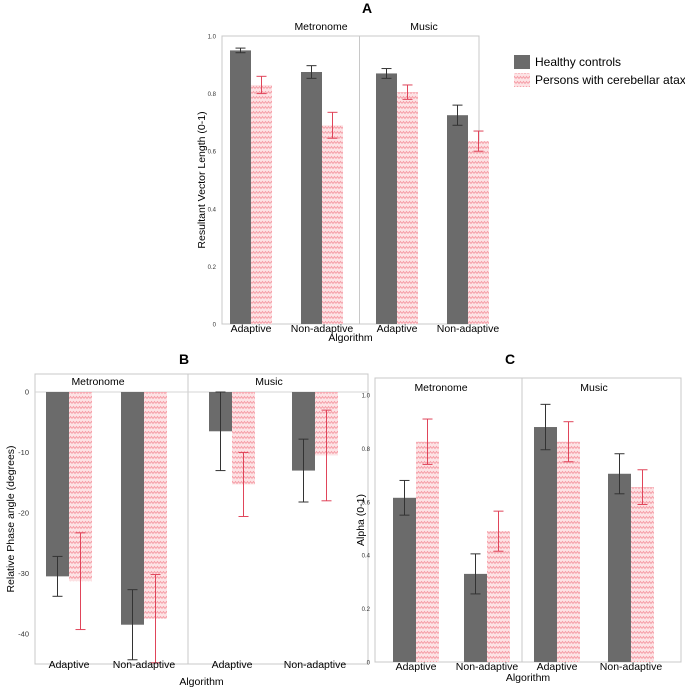 The image size is (685, 692). I want to click on panel-b-letter: B, so click(184, 359).